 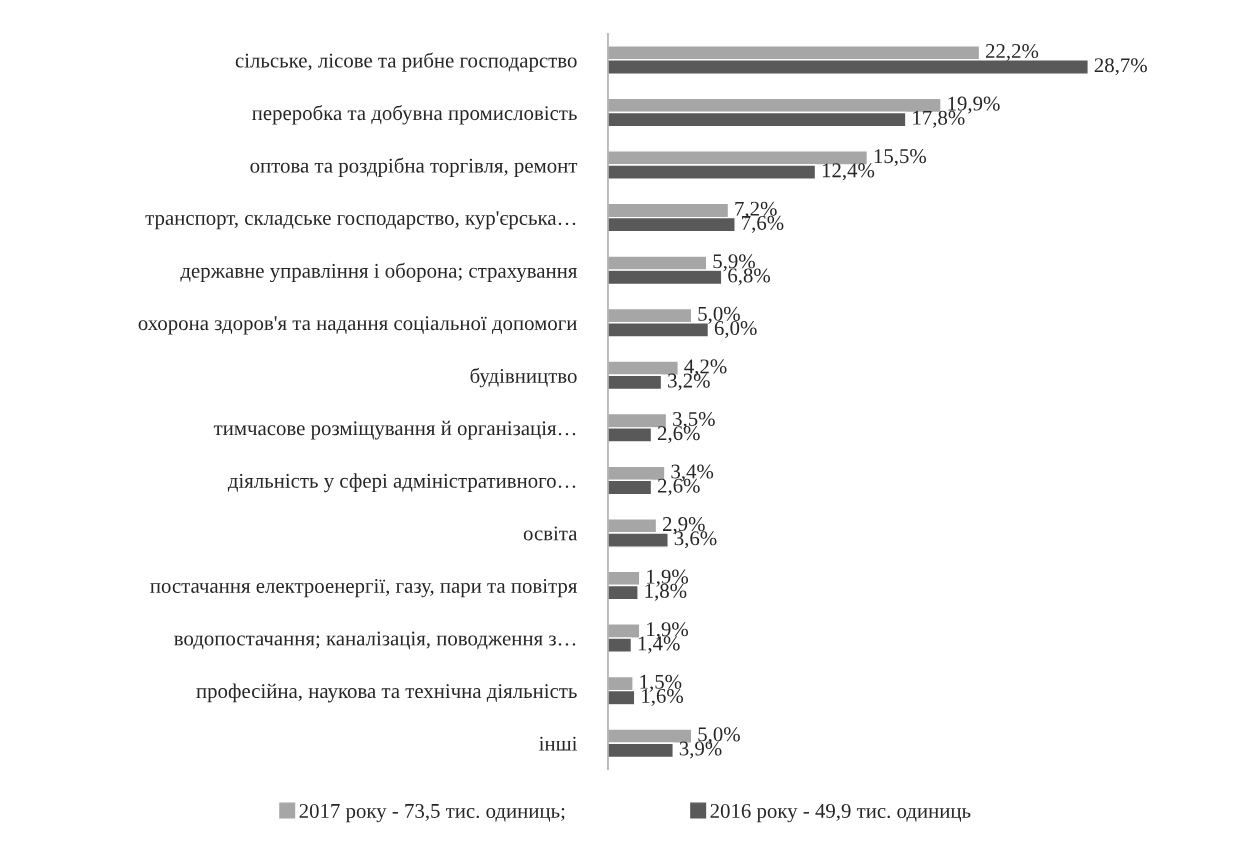 I want to click on y-tick-label: освіта, so click(x=550, y=533).